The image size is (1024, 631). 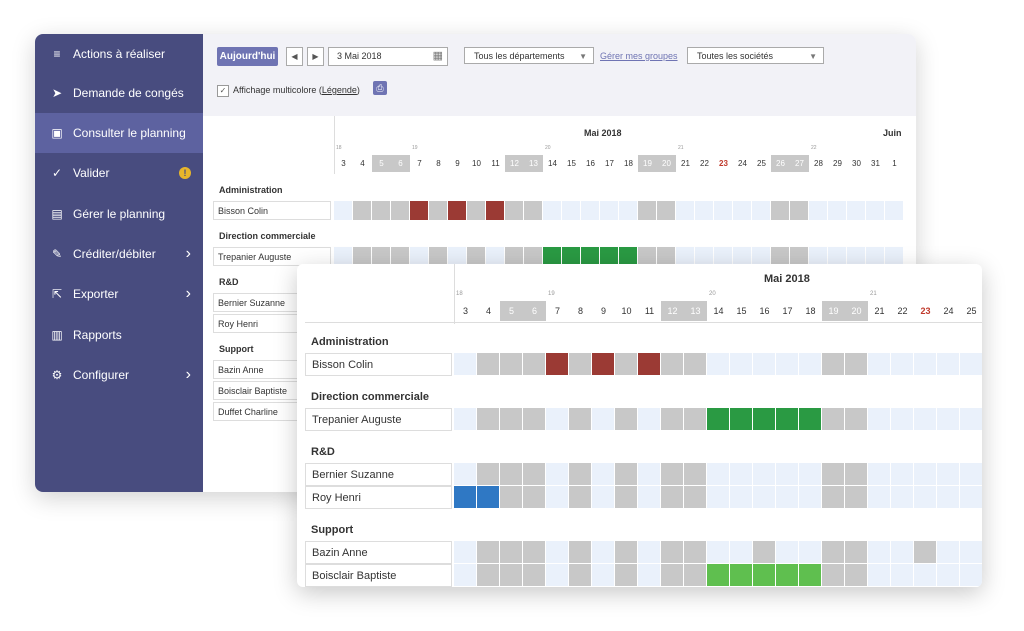 I want to click on employee-name: Boisclair Baptiste, so click(x=378, y=575).